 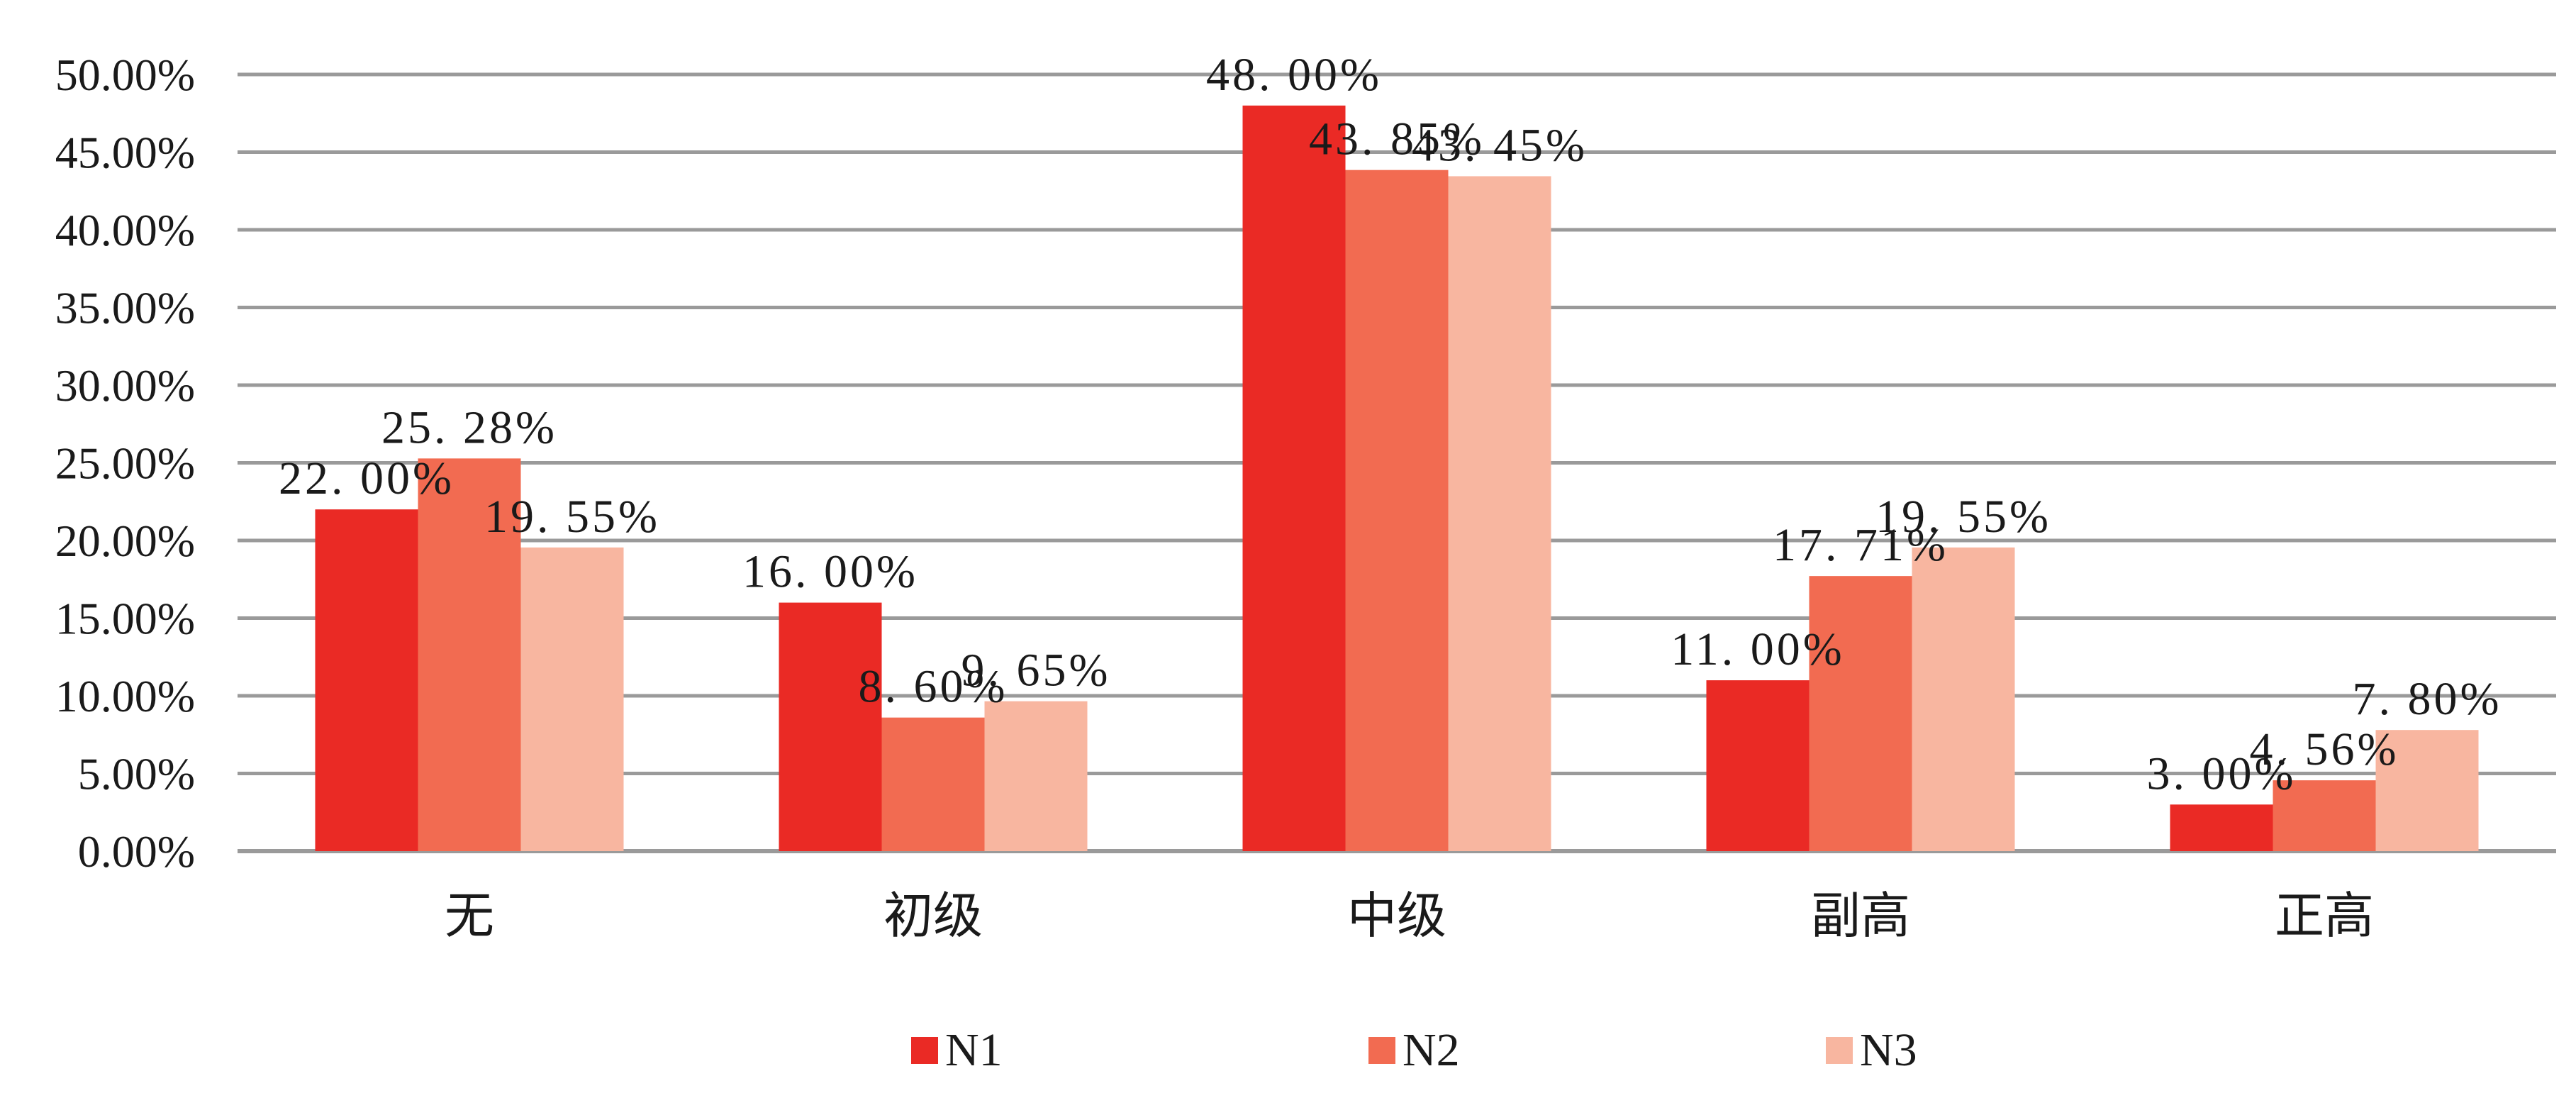 I want to click on y-tick-label: 45.00%, so click(x=125, y=153).